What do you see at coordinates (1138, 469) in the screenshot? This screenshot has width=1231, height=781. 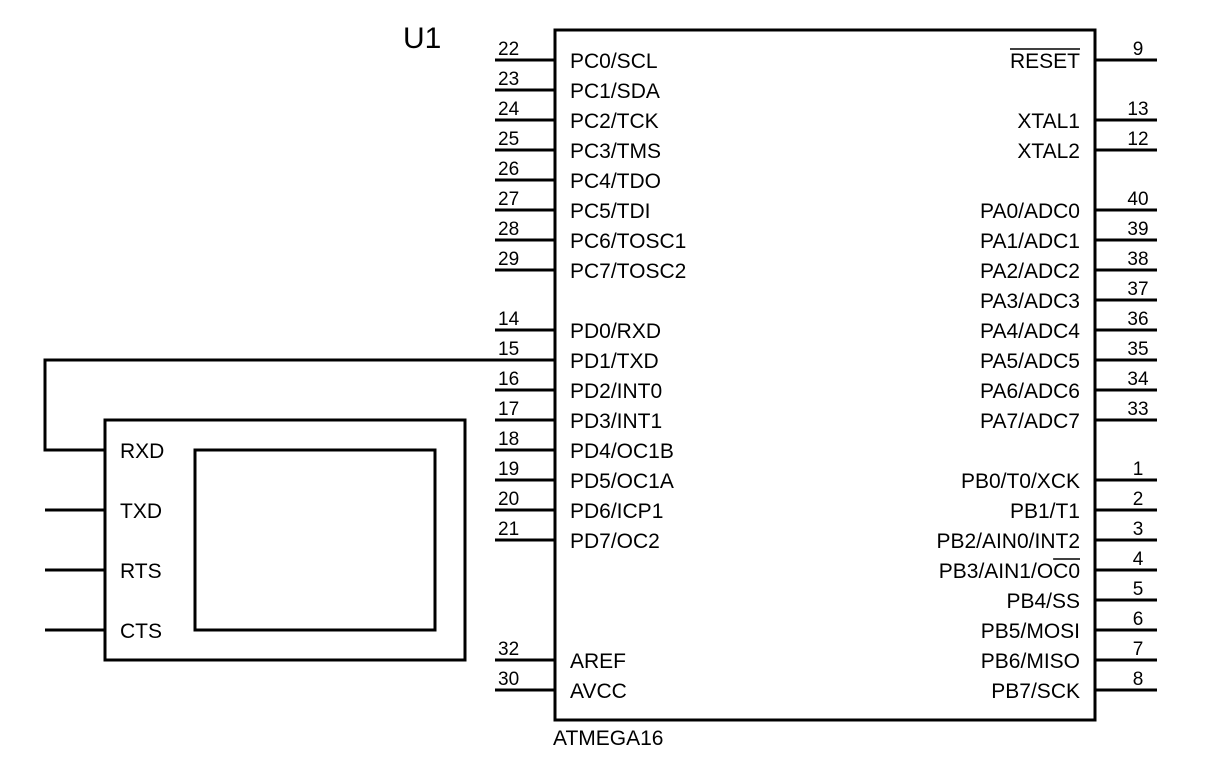 I see `pin-number: 1` at bounding box center [1138, 469].